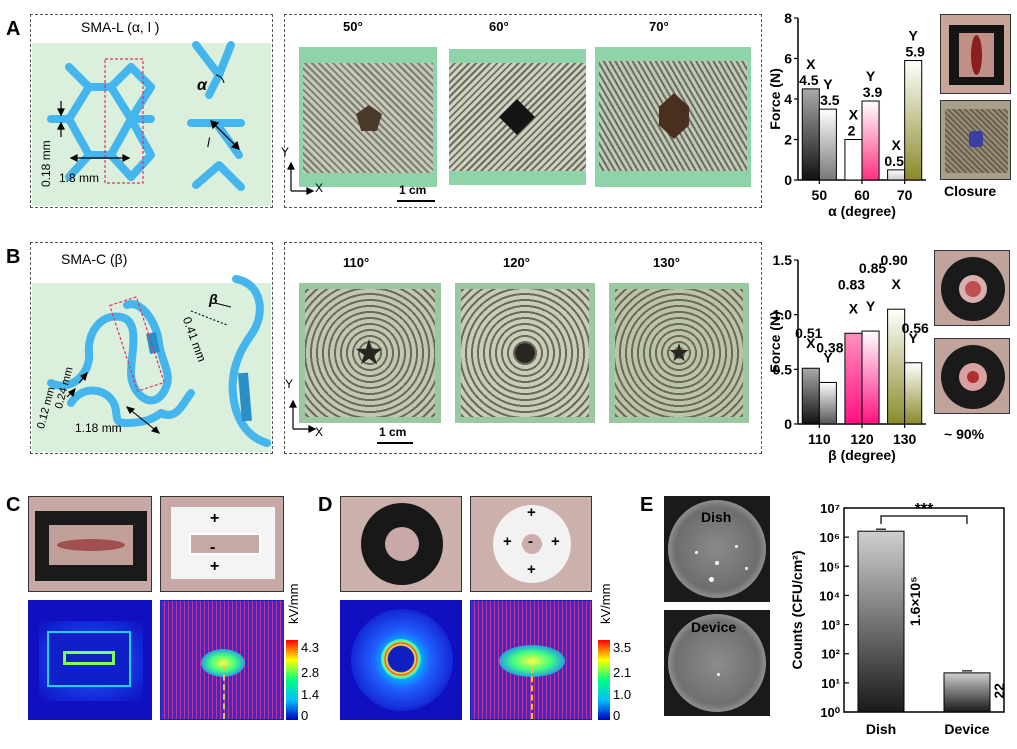 This screenshot has height=749, width=1017. What do you see at coordinates (516, 262) in the screenshot?
I see `angle-label-120: 120°` at bounding box center [516, 262].